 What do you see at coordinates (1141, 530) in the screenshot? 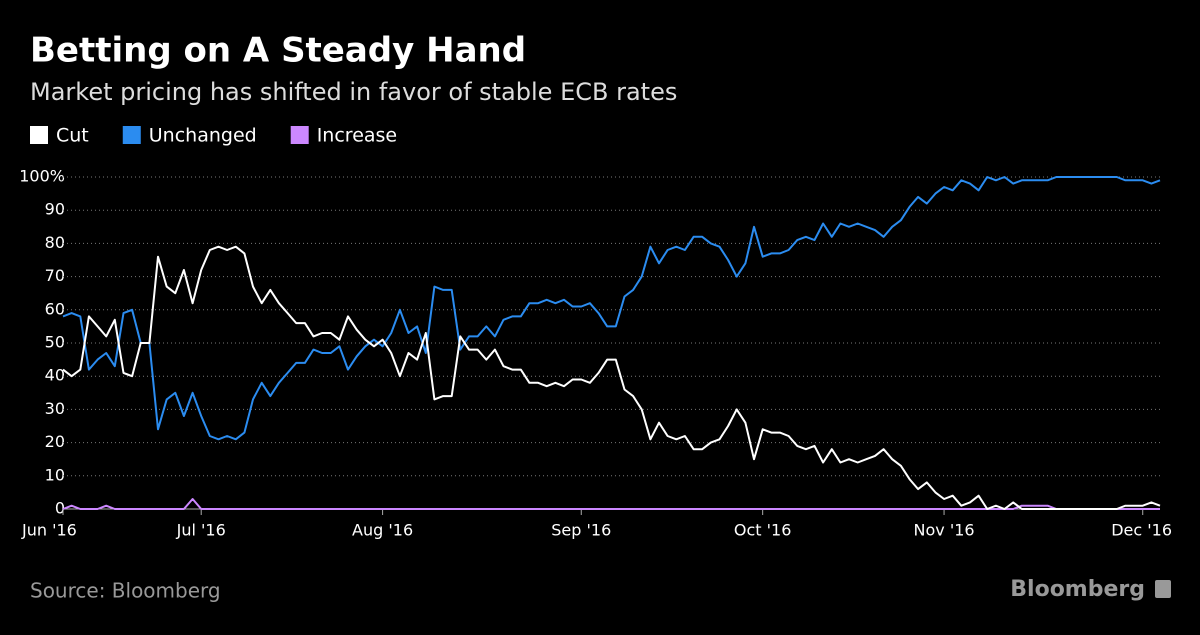
I see `x-tick-label: Dec '16` at bounding box center [1141, 530].